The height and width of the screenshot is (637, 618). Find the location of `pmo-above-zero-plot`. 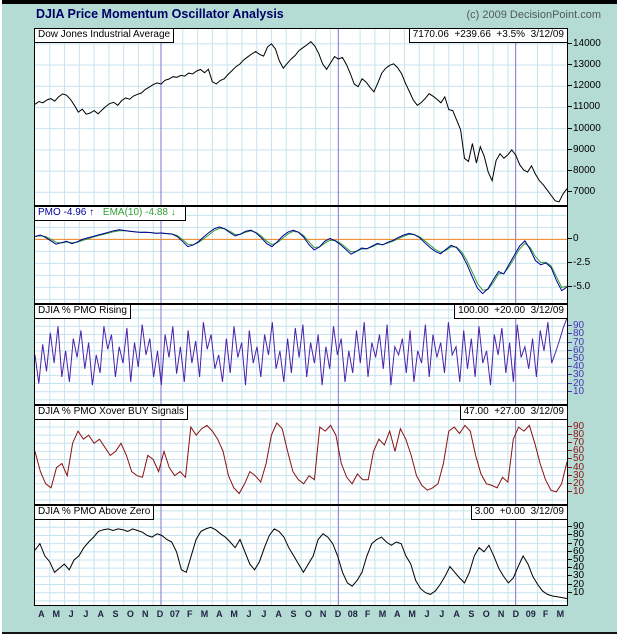

pmo-above-zero-plot is located at coordinates (301, 555).